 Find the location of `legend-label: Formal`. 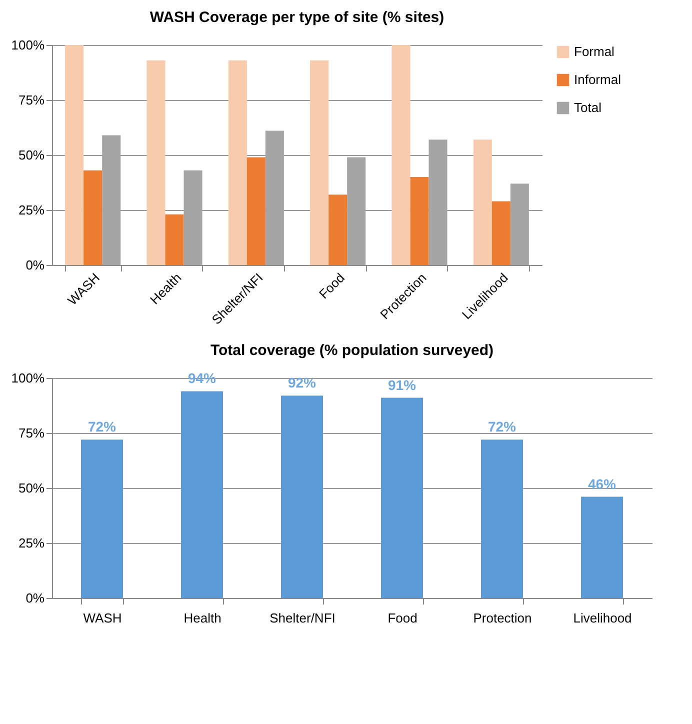

legend-label: Formal is located at coordinates (594, 51).